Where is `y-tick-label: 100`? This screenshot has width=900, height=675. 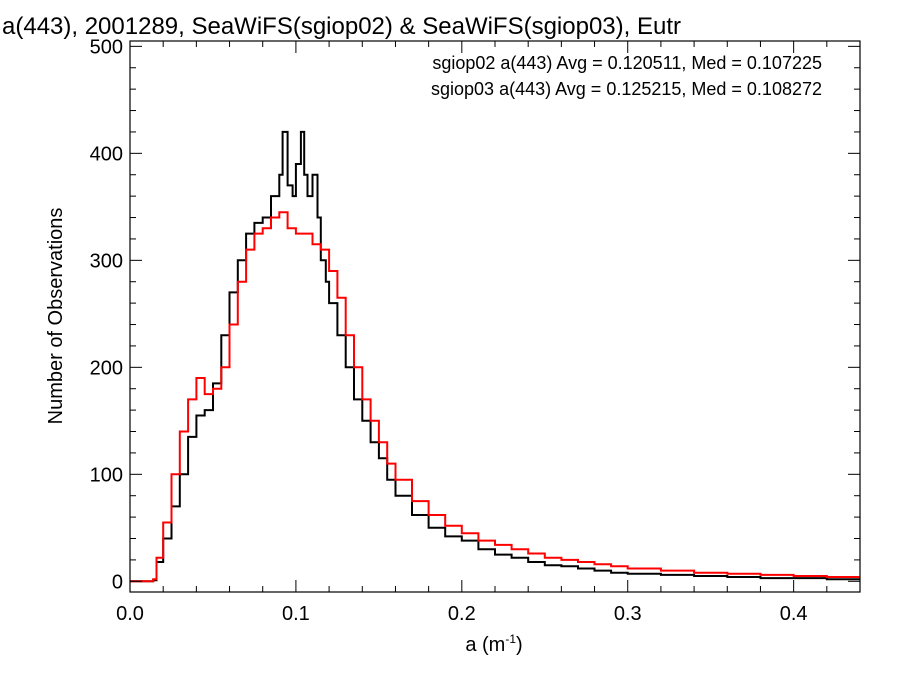
y-tick-label: 100 is located at coordinates (106, 475).